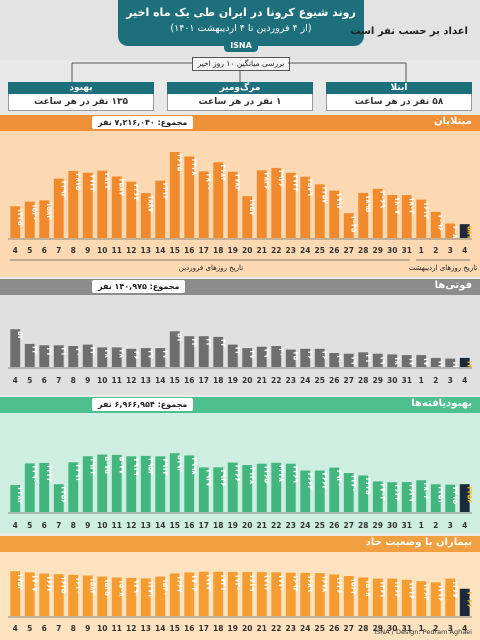  I want to click on data-label: ۲۷۸۳, so click(237, 183).